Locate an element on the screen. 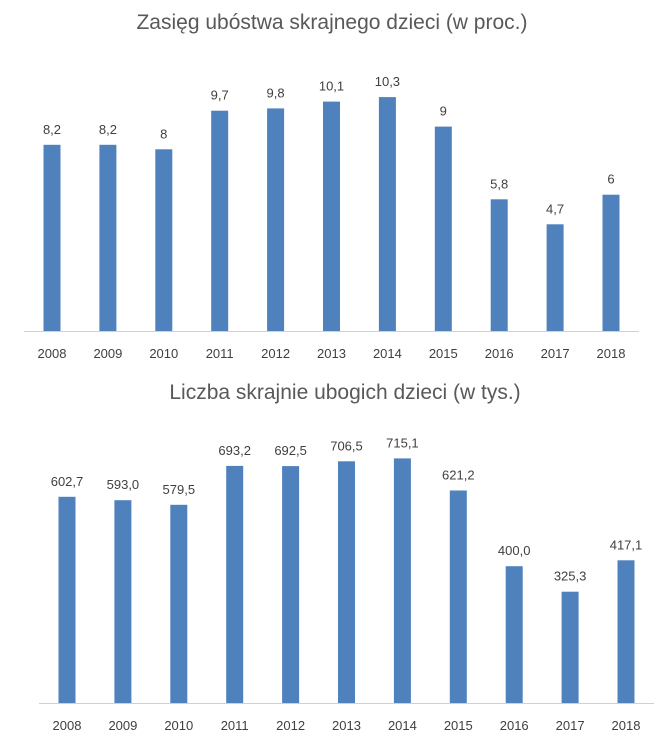 The image size is (665, 743). data-label-2018: 417,1 is located at coordinates (626, 544).